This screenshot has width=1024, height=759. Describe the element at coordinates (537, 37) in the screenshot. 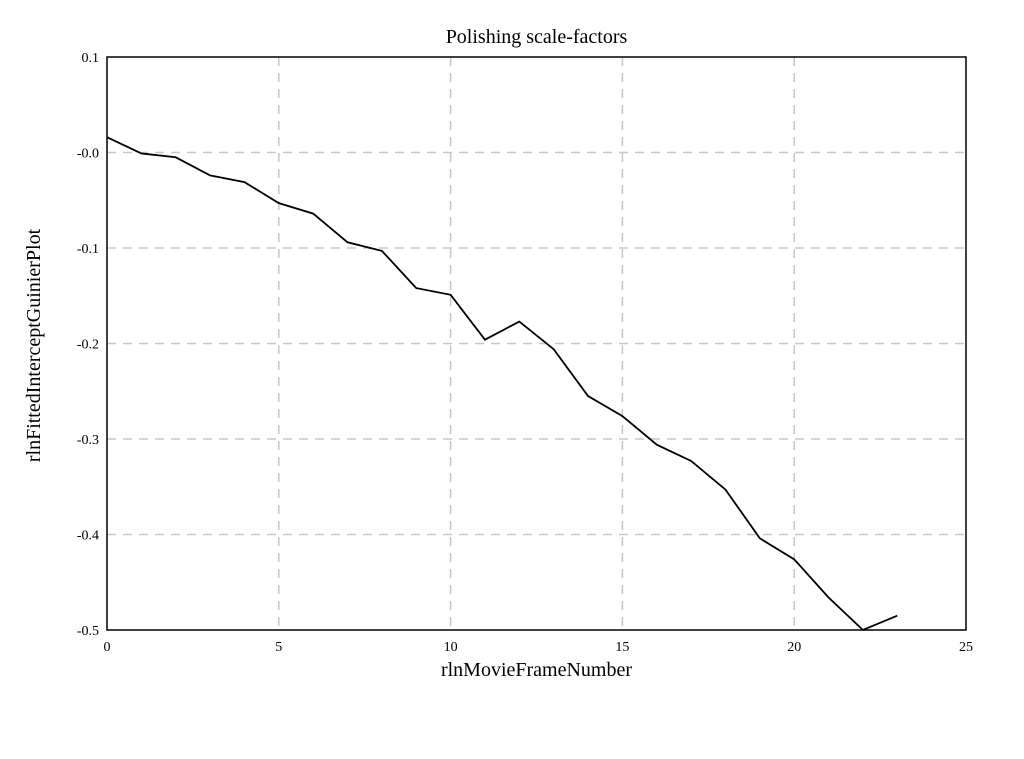

I see `chart-title: Polishing scale-factors` at that location.